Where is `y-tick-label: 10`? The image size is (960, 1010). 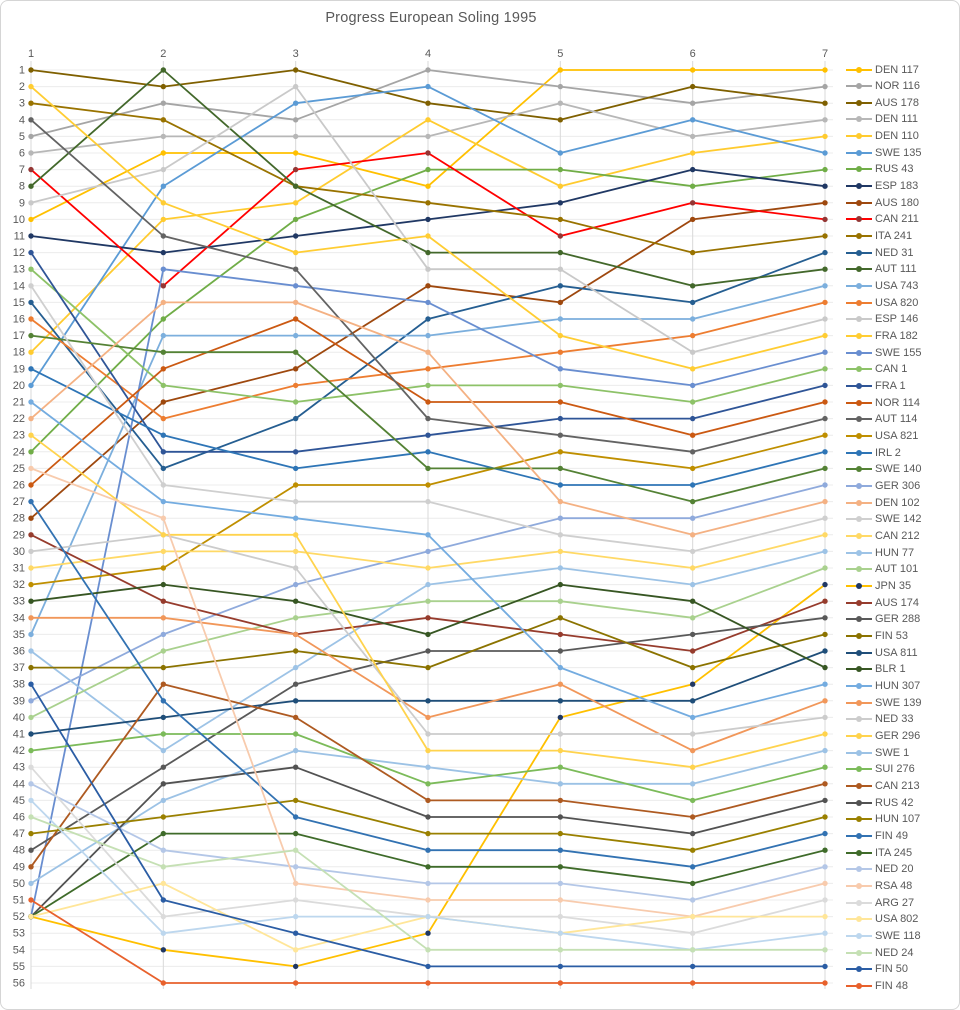 y-tick-label: 10 is located at coordinates (19, 220).